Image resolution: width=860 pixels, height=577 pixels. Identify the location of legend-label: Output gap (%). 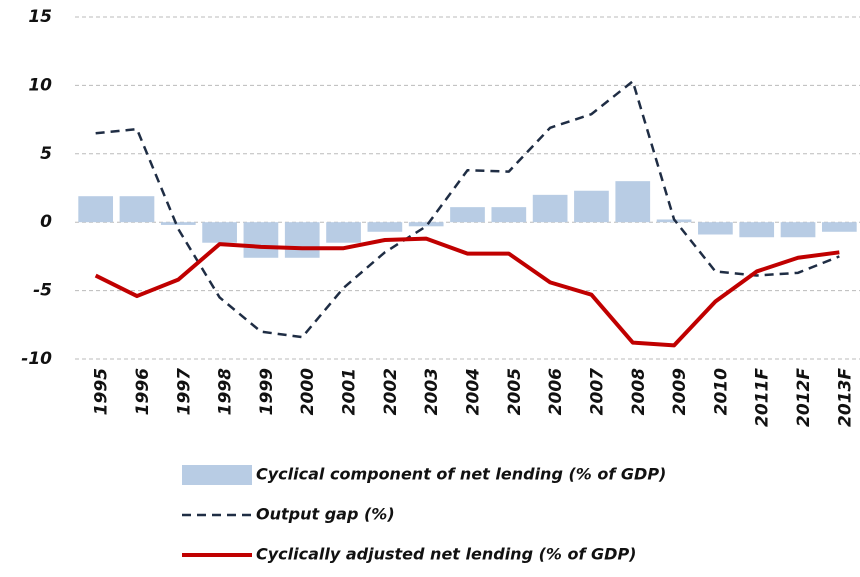
(325, 514).